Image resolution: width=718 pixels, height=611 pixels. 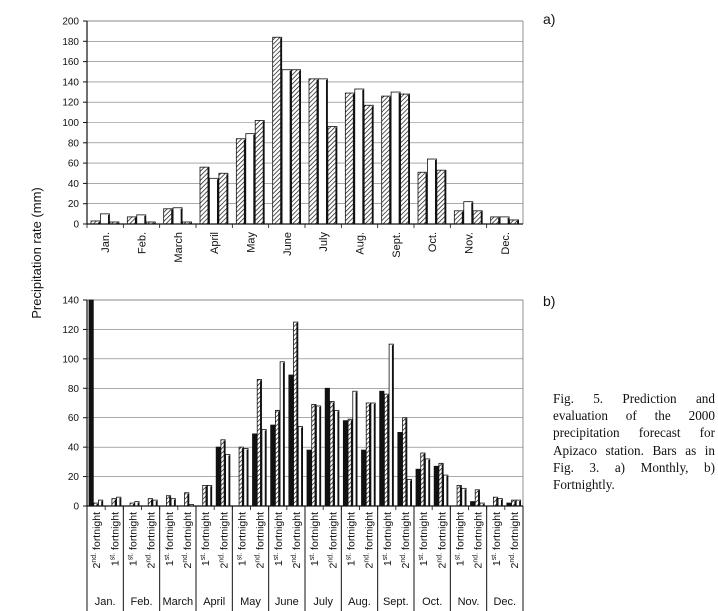 I want to click on fortnightly-y-tick-label: 60, so click(x=74, y=418).